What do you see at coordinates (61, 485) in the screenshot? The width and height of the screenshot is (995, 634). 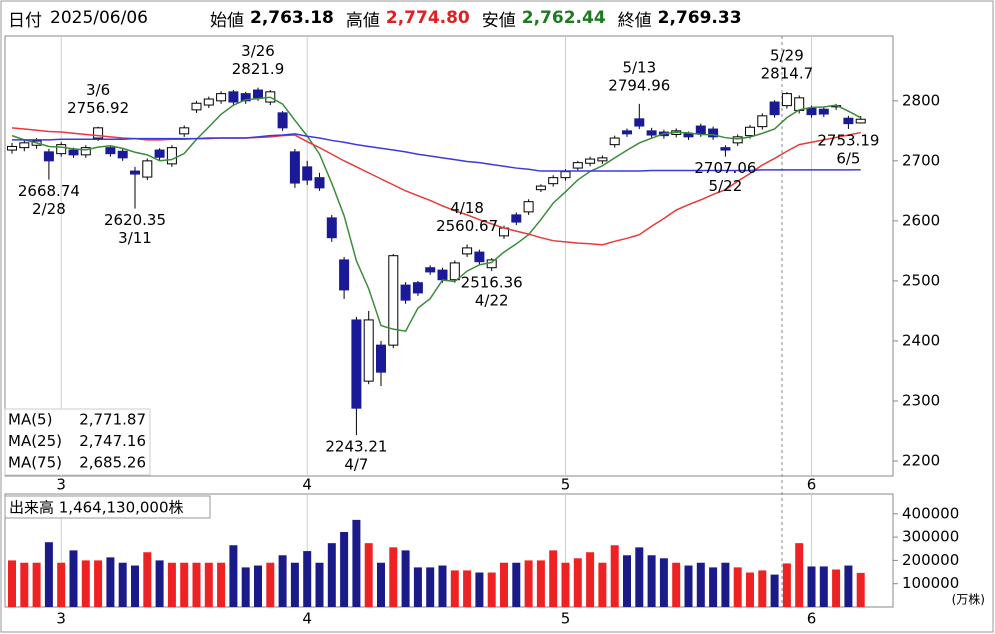 I see `x-tick-label: 3` at bounding box center [61, 485].